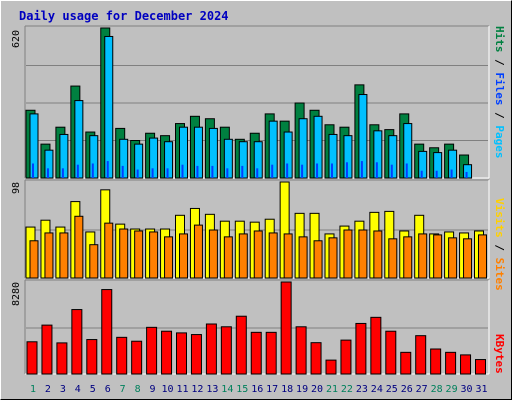  Describe the element at coordinates (377, 389) in the screenshot. I see `day-tick-label: 24` at that location.